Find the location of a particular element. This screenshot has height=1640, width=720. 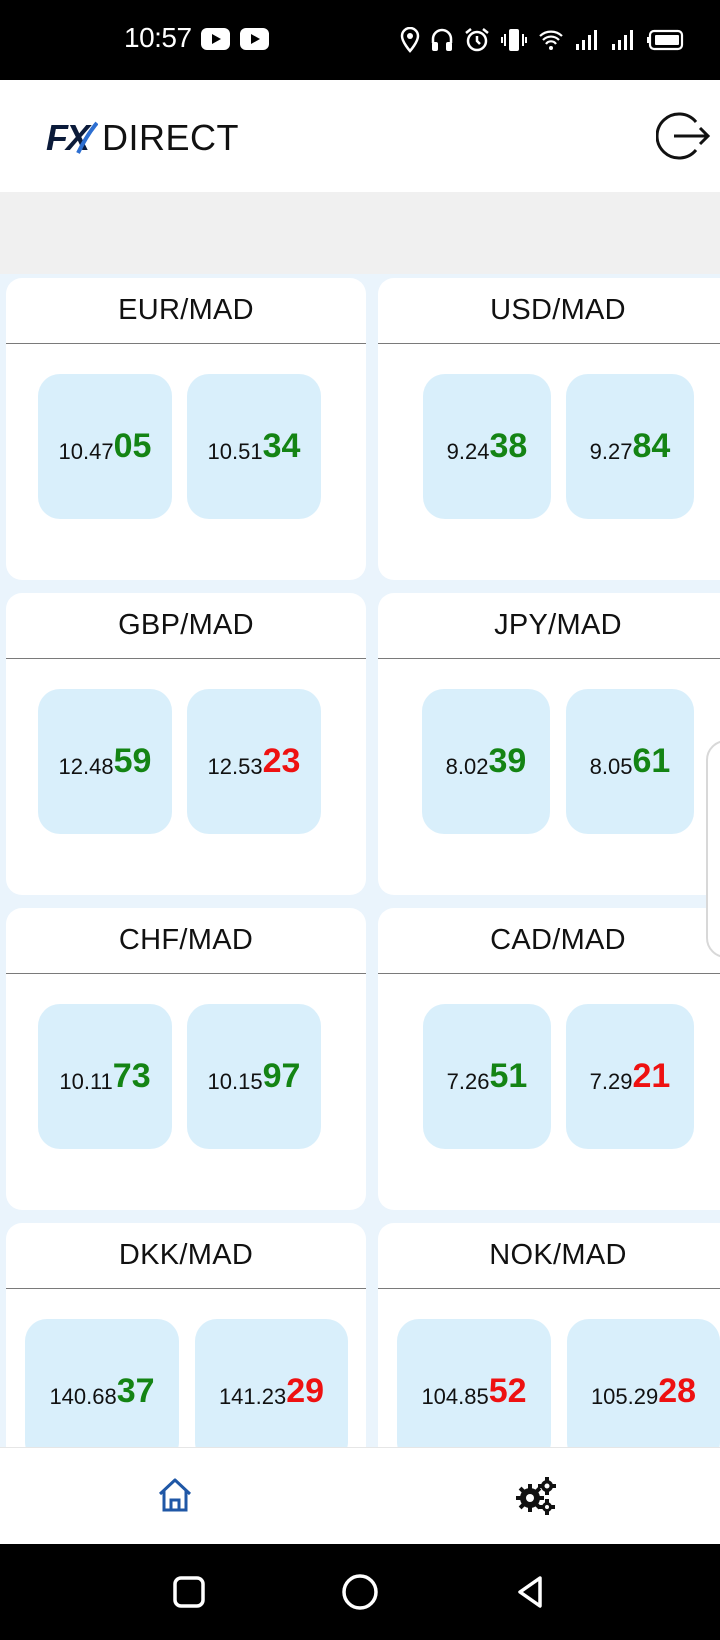

ask-suffix: 21 is located at coordinates (651, 1076).